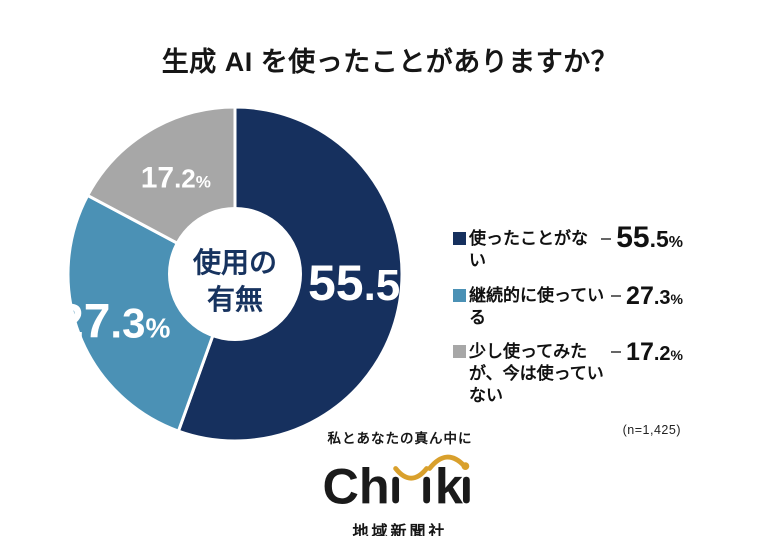  Describe the element at coordinates (113, 322) in the screenshot. I see `slice-value-label-1: 27.3%` at that location.